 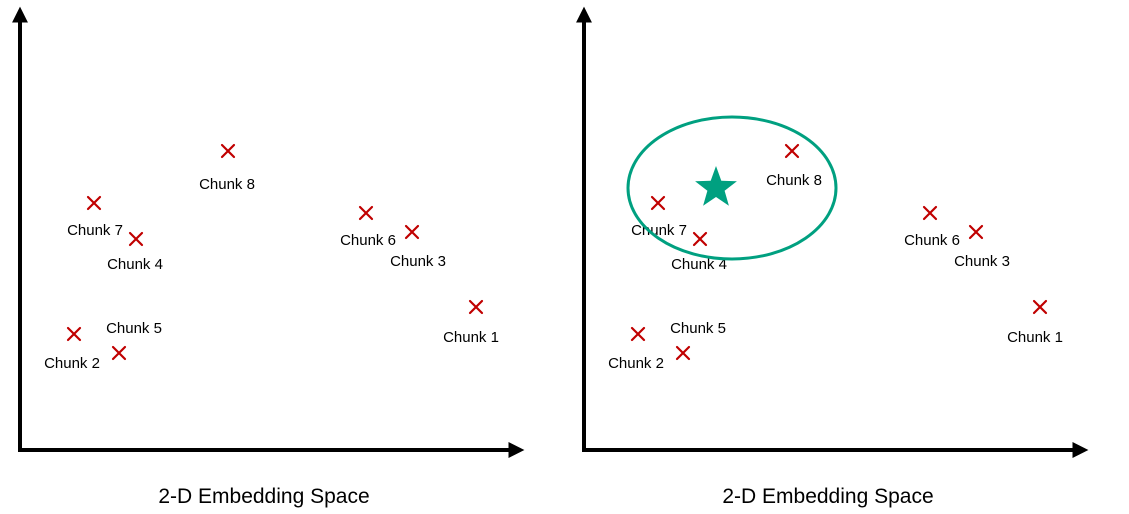 What do you see at coordinates (95, 218) in the screenshot?
I see `chunk-point: Chunk 7` at bounding box center [95, 218].